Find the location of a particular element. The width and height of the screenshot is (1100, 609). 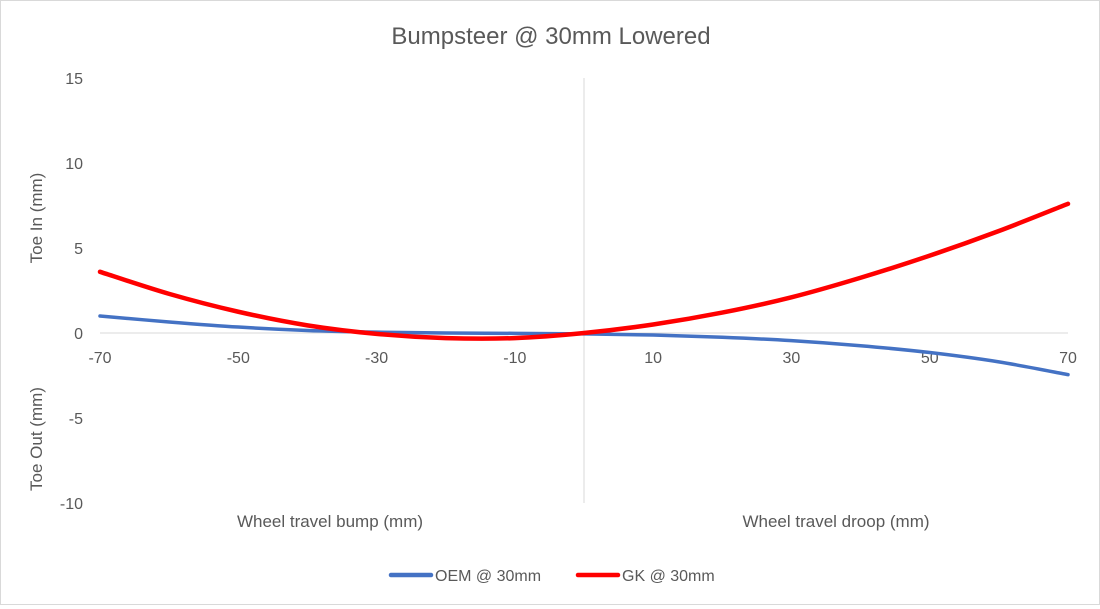

x-axis-label-droop: Wheel travel droop (mm) is located at coordinates (835, 521).